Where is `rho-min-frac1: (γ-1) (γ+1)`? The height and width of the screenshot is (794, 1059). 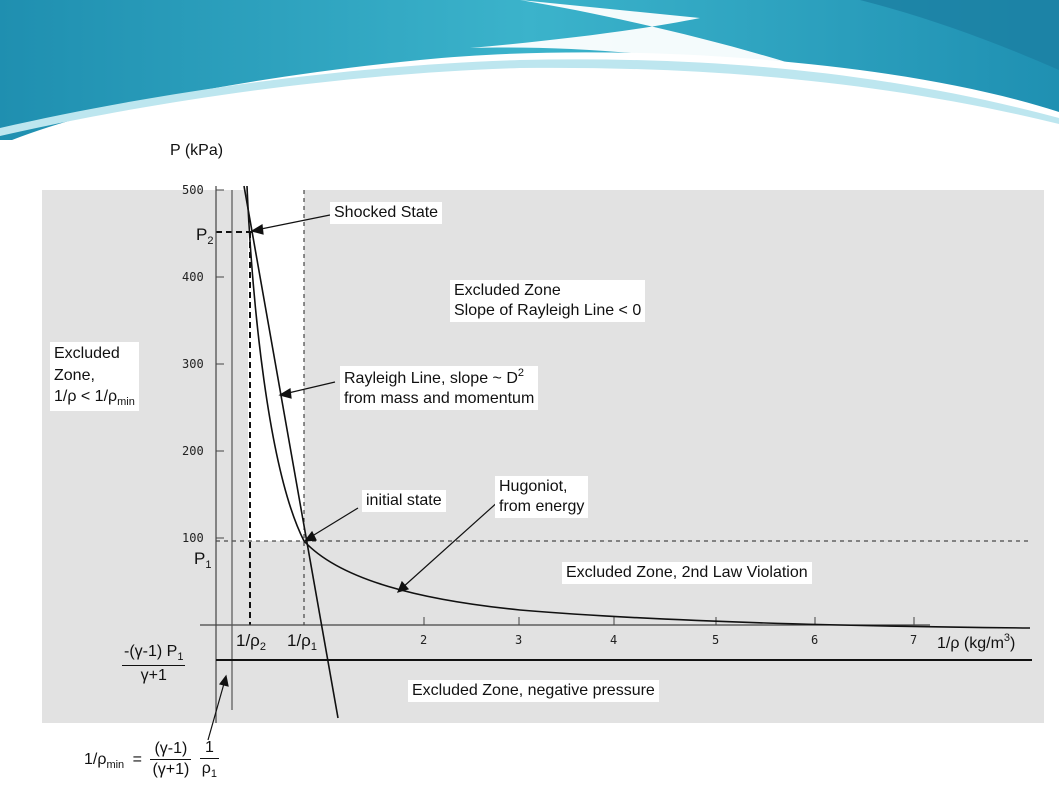
rho-min-frac1: (γ-1) (γ+1) is located at coordinates (171, 759).